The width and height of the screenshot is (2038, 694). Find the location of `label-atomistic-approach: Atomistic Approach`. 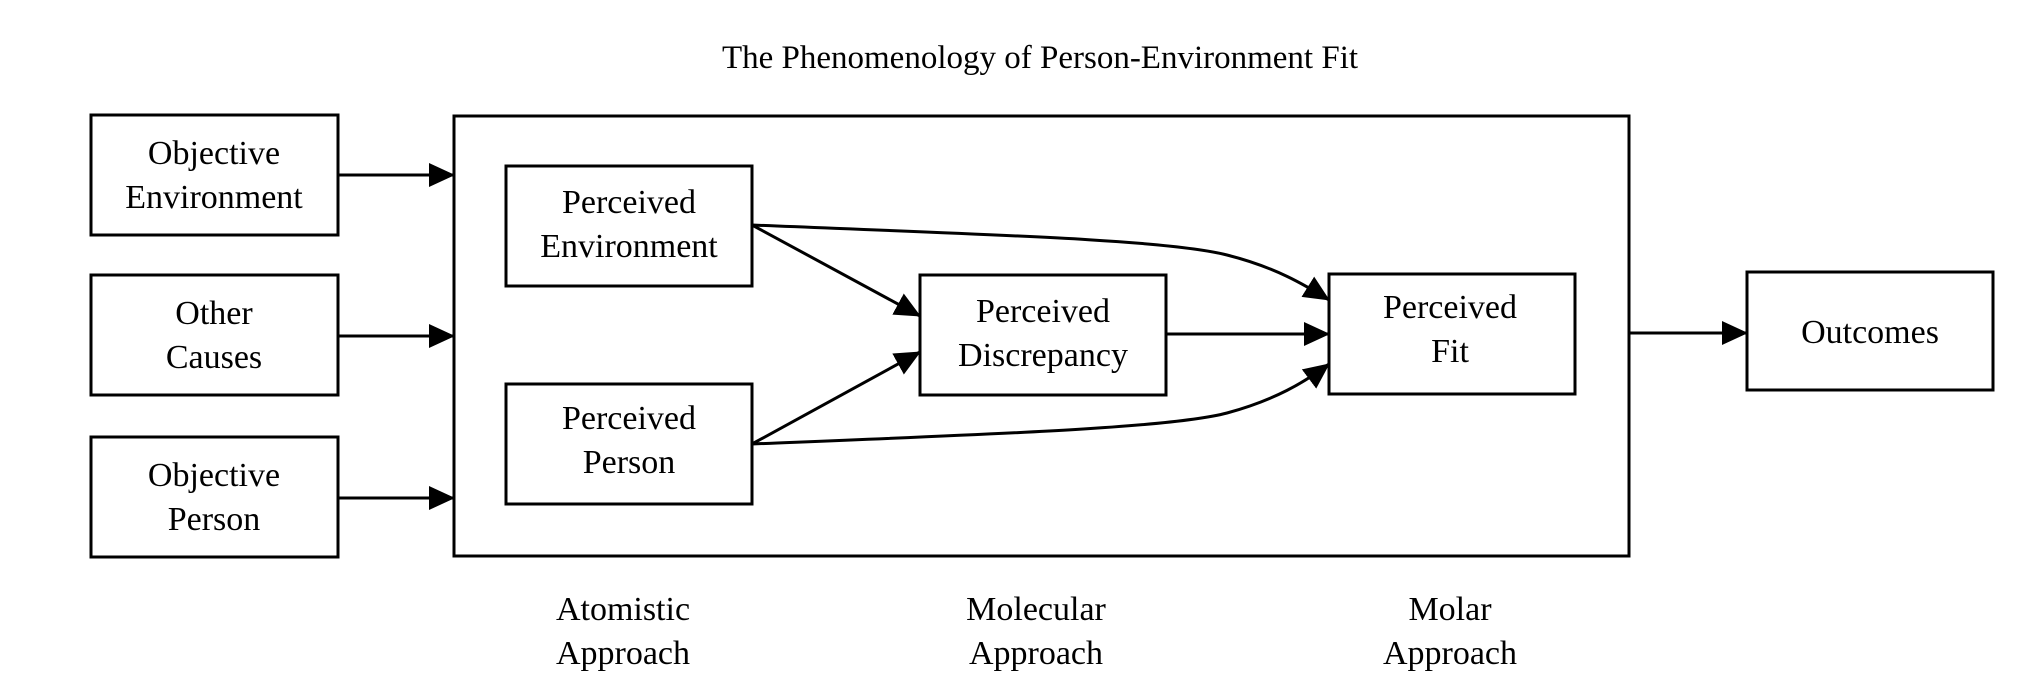

label-atomistic-approach: Atomistic Approach is located at coordinates (623, 631).